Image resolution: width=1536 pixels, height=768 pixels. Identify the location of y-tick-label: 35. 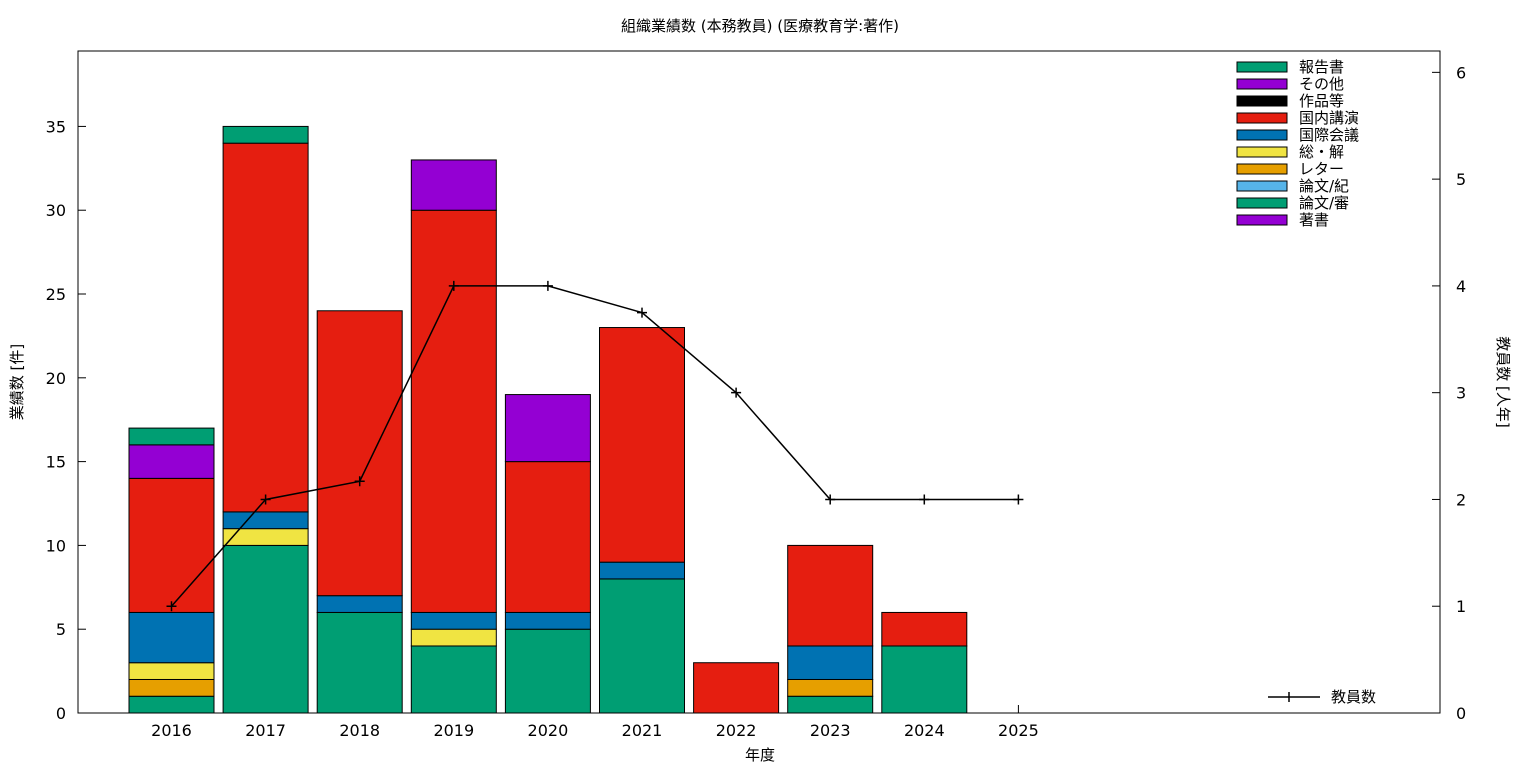
(56, 126).